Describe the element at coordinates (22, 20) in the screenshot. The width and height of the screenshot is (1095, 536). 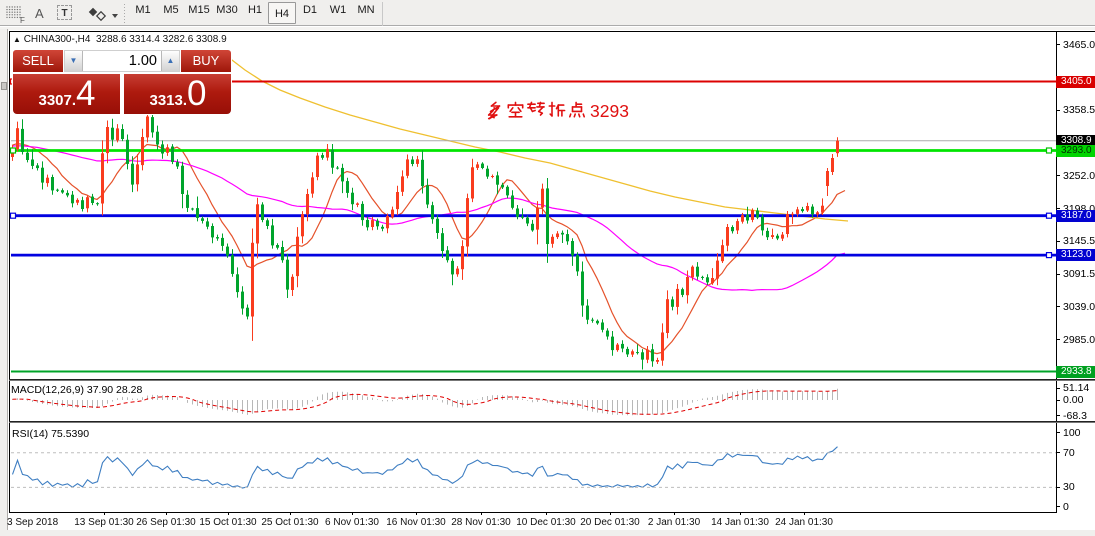
I see `svg-text: F` at that location.